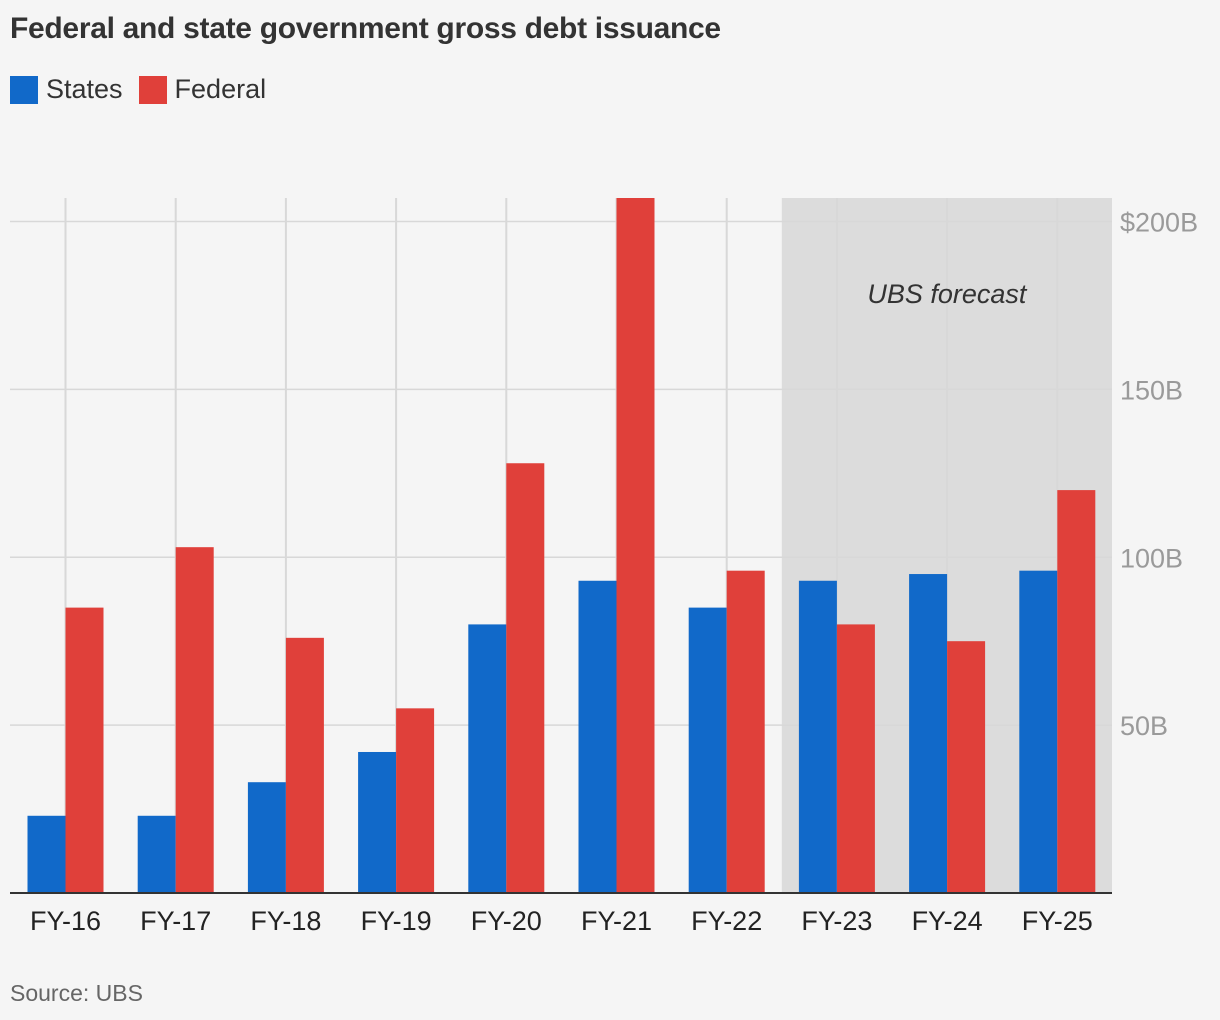 The image size is (1220, 1020). What do you see at coordinates (76, 993) in the screenshot?
I see `source-note: Source: UBS` at bounding box center [76, 993].